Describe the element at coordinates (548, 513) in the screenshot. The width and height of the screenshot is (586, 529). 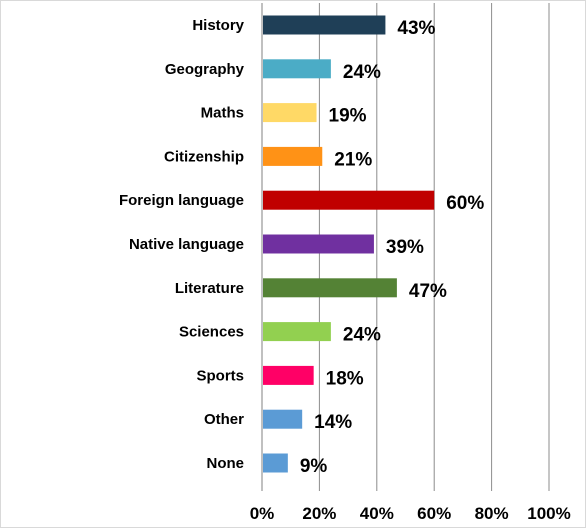
I see `x-tick-label: 100%` at that location.